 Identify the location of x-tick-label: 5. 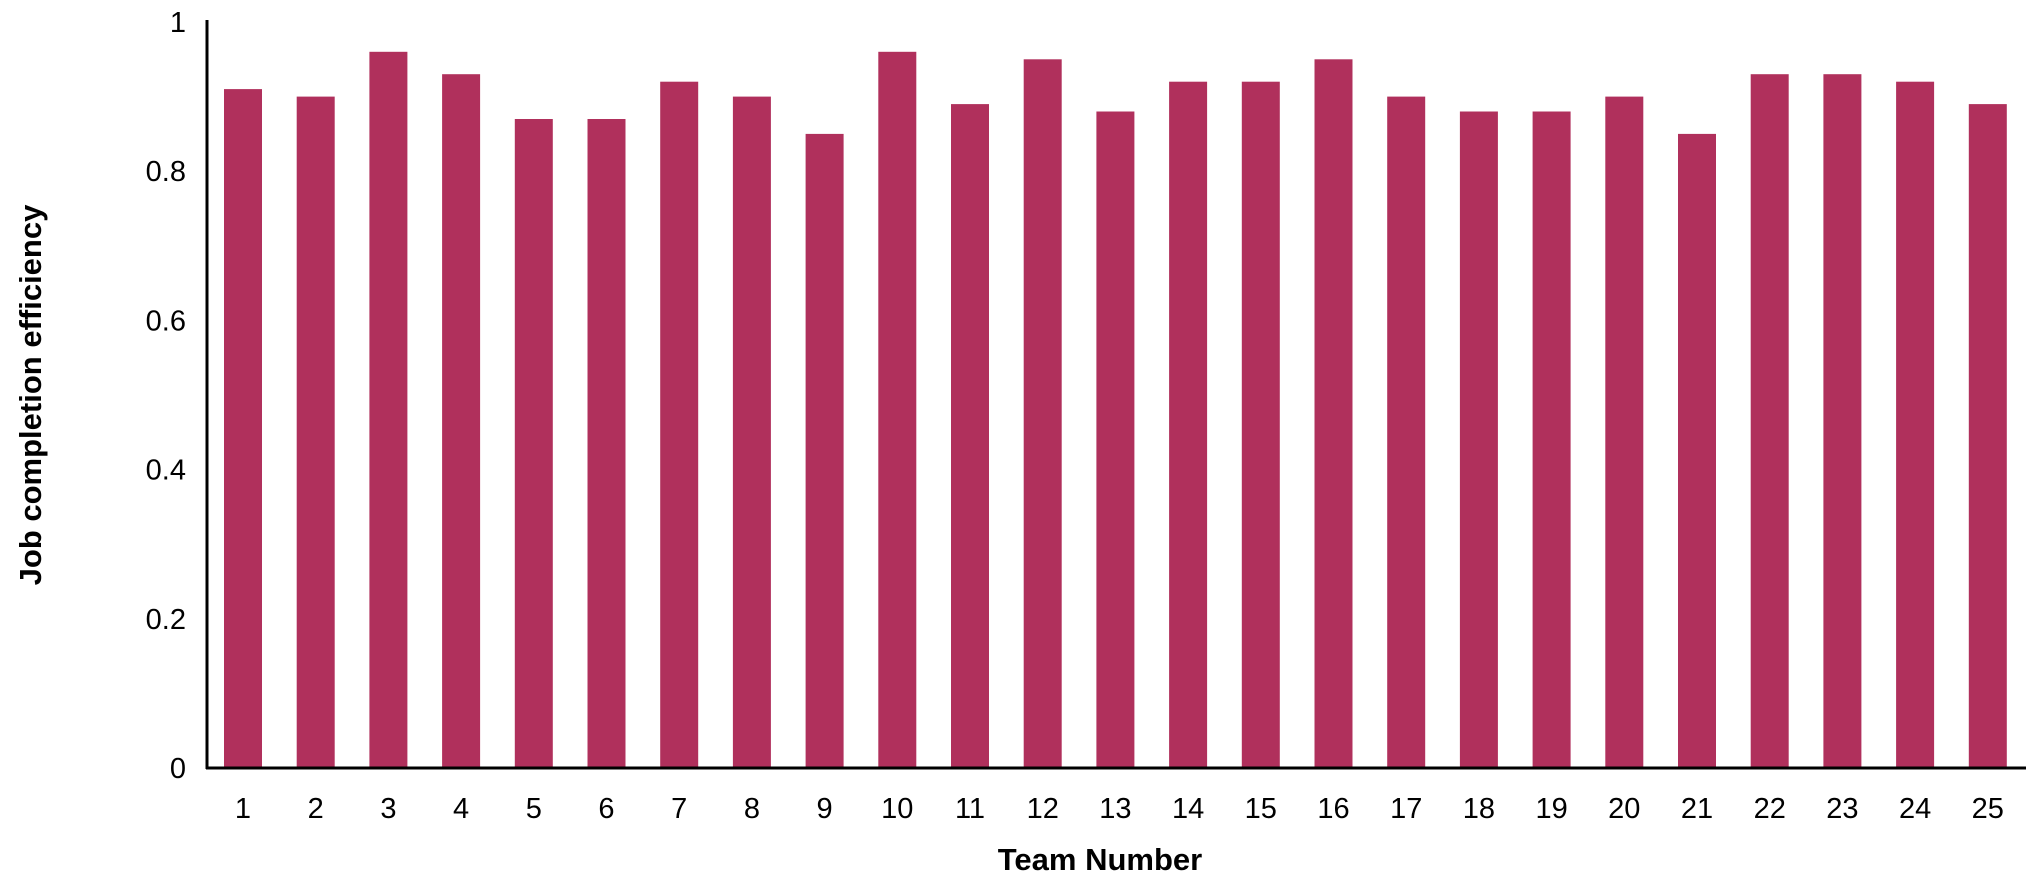
(534, 809).